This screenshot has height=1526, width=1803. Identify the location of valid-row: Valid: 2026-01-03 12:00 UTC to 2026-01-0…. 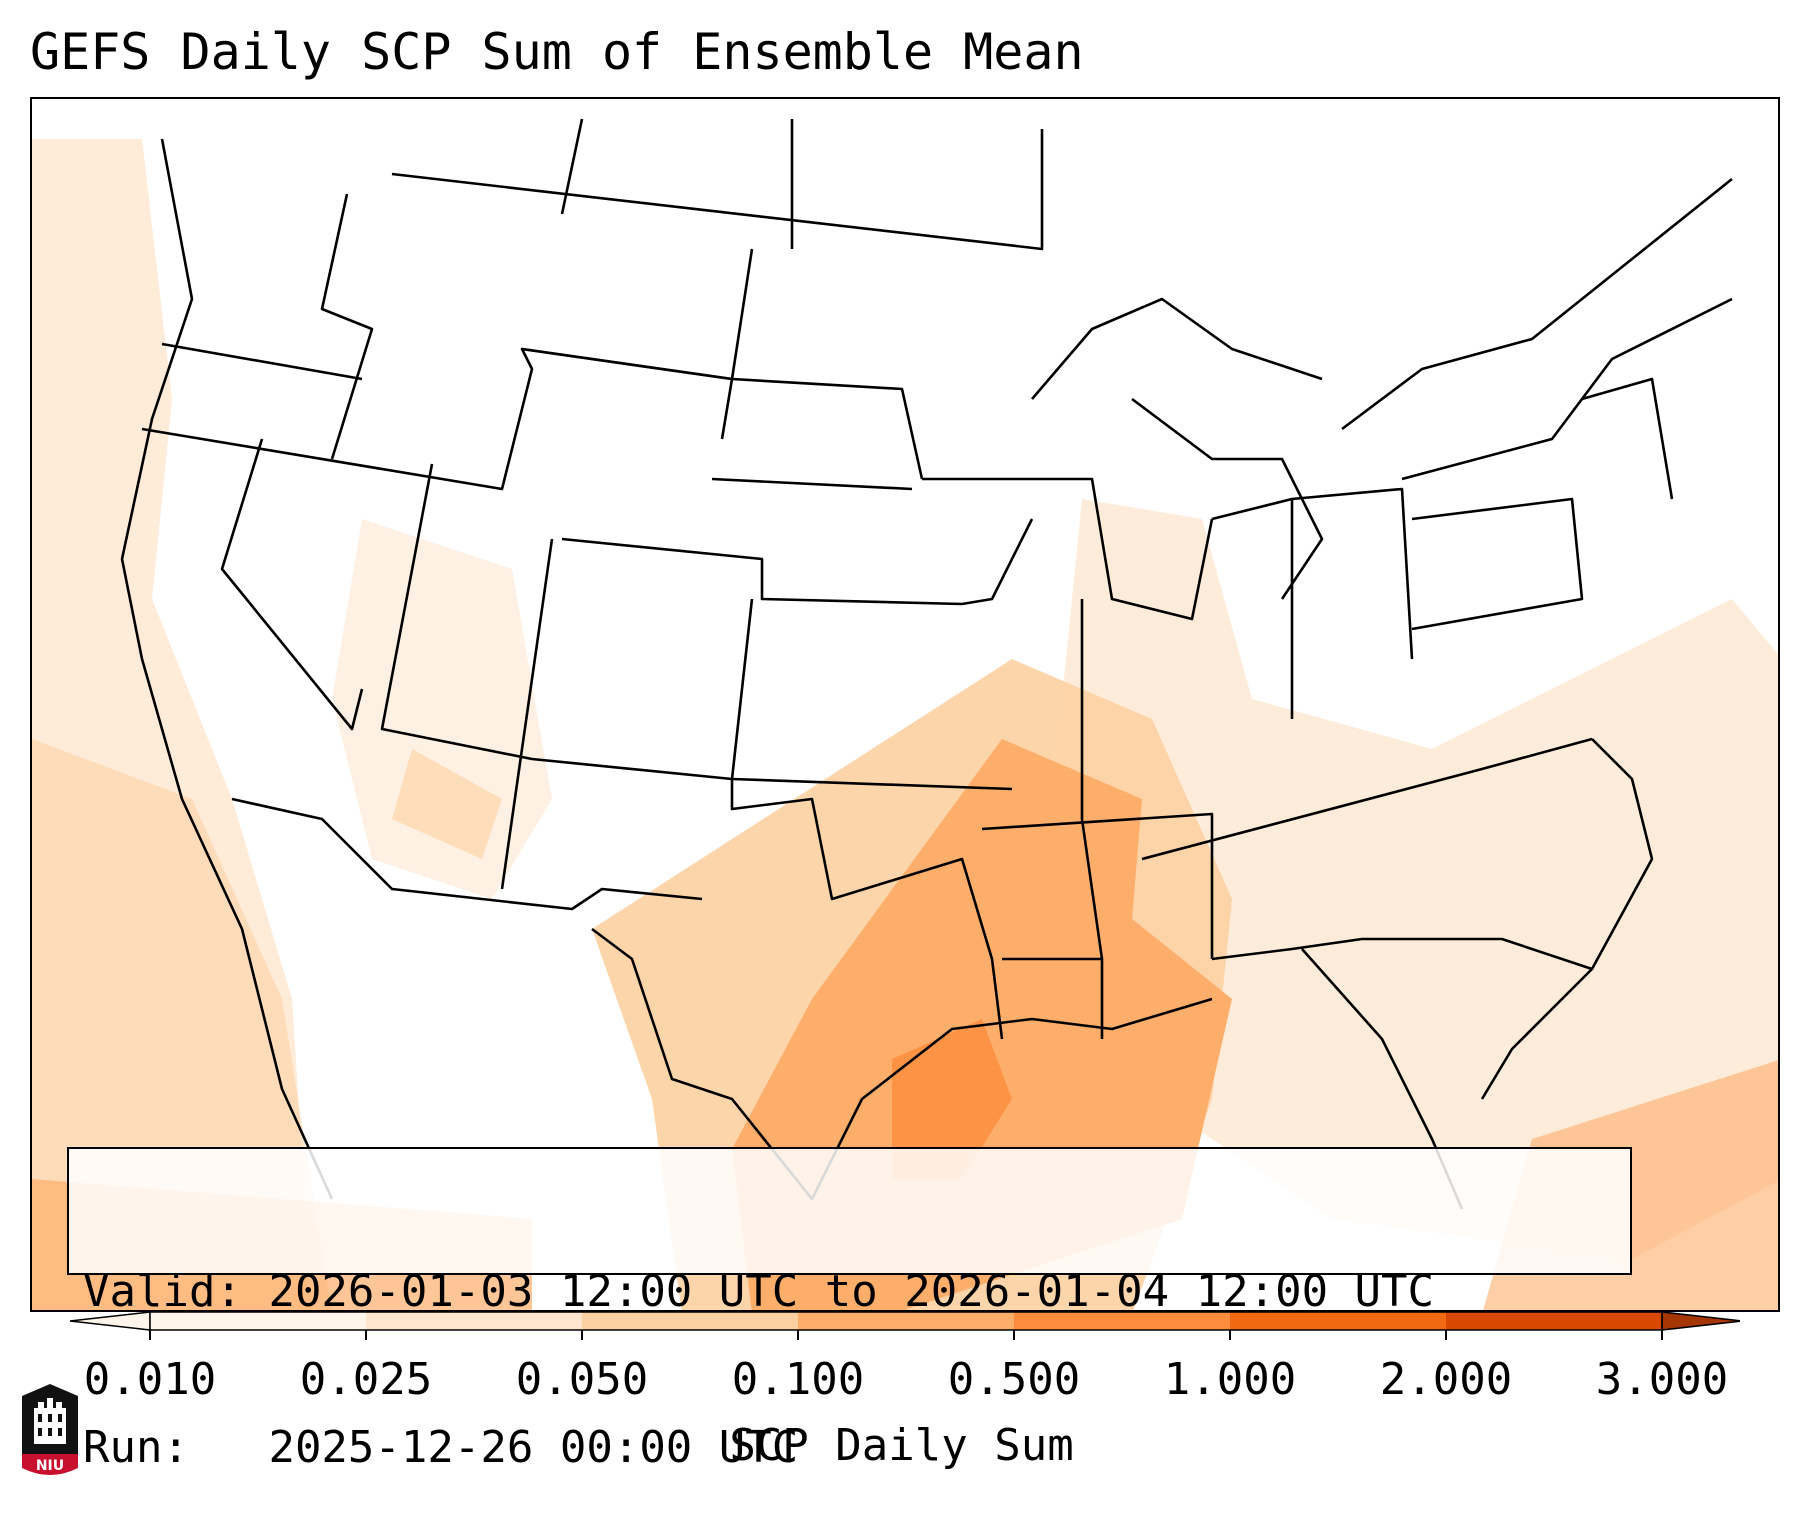
(856, 1292).